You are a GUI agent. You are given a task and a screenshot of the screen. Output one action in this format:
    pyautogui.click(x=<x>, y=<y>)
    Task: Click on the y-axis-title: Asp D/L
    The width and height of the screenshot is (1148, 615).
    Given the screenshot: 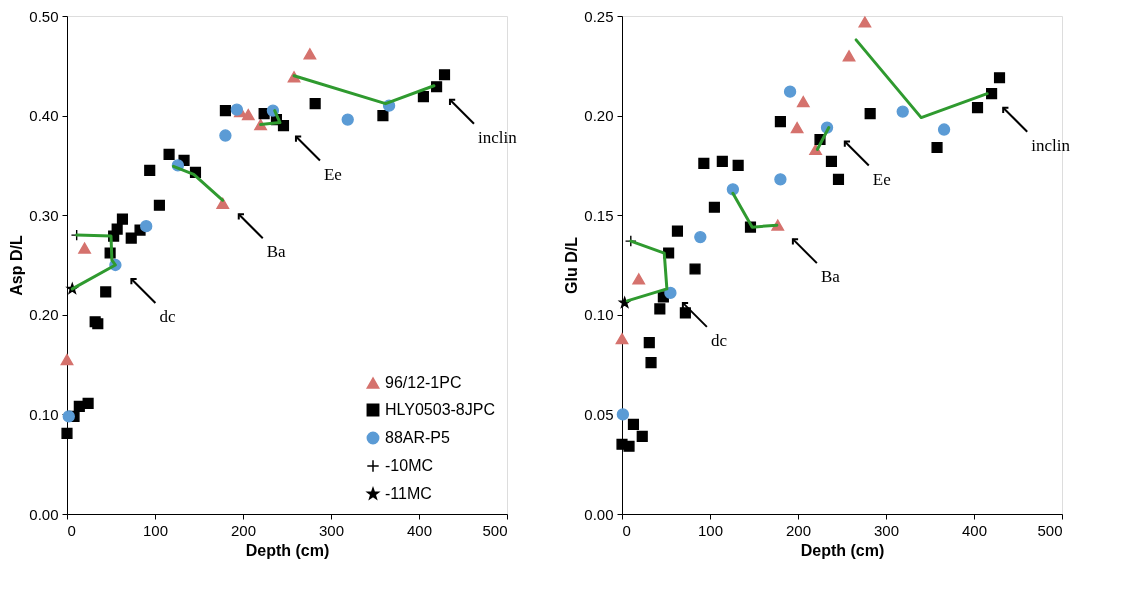 What is the action you would take?
    pyautogui.click(x=17, y=265)
    